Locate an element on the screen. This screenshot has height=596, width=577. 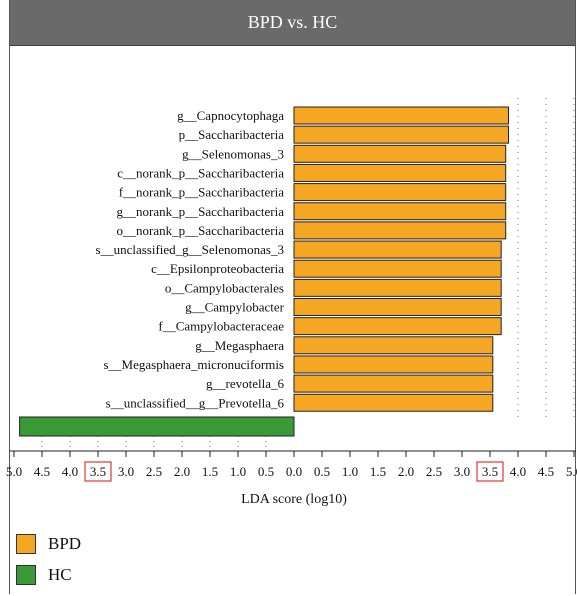
bar-label-f-norank-p-saccharibacteria: f__norank_p__Saccharibacteria is located at coordinates (202, 192).